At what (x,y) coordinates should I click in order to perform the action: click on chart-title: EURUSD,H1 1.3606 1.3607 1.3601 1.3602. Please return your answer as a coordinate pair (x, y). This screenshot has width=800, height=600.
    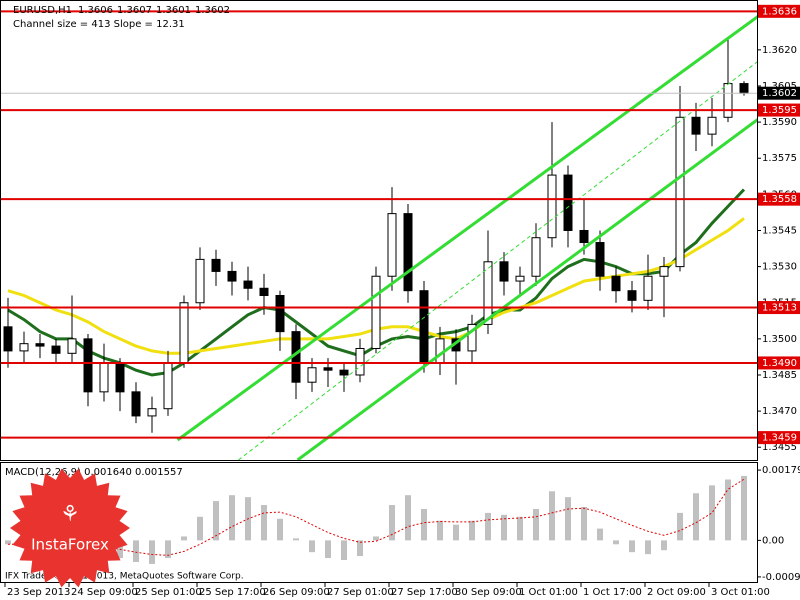
    Looking at the image, I should click on (121, 10).